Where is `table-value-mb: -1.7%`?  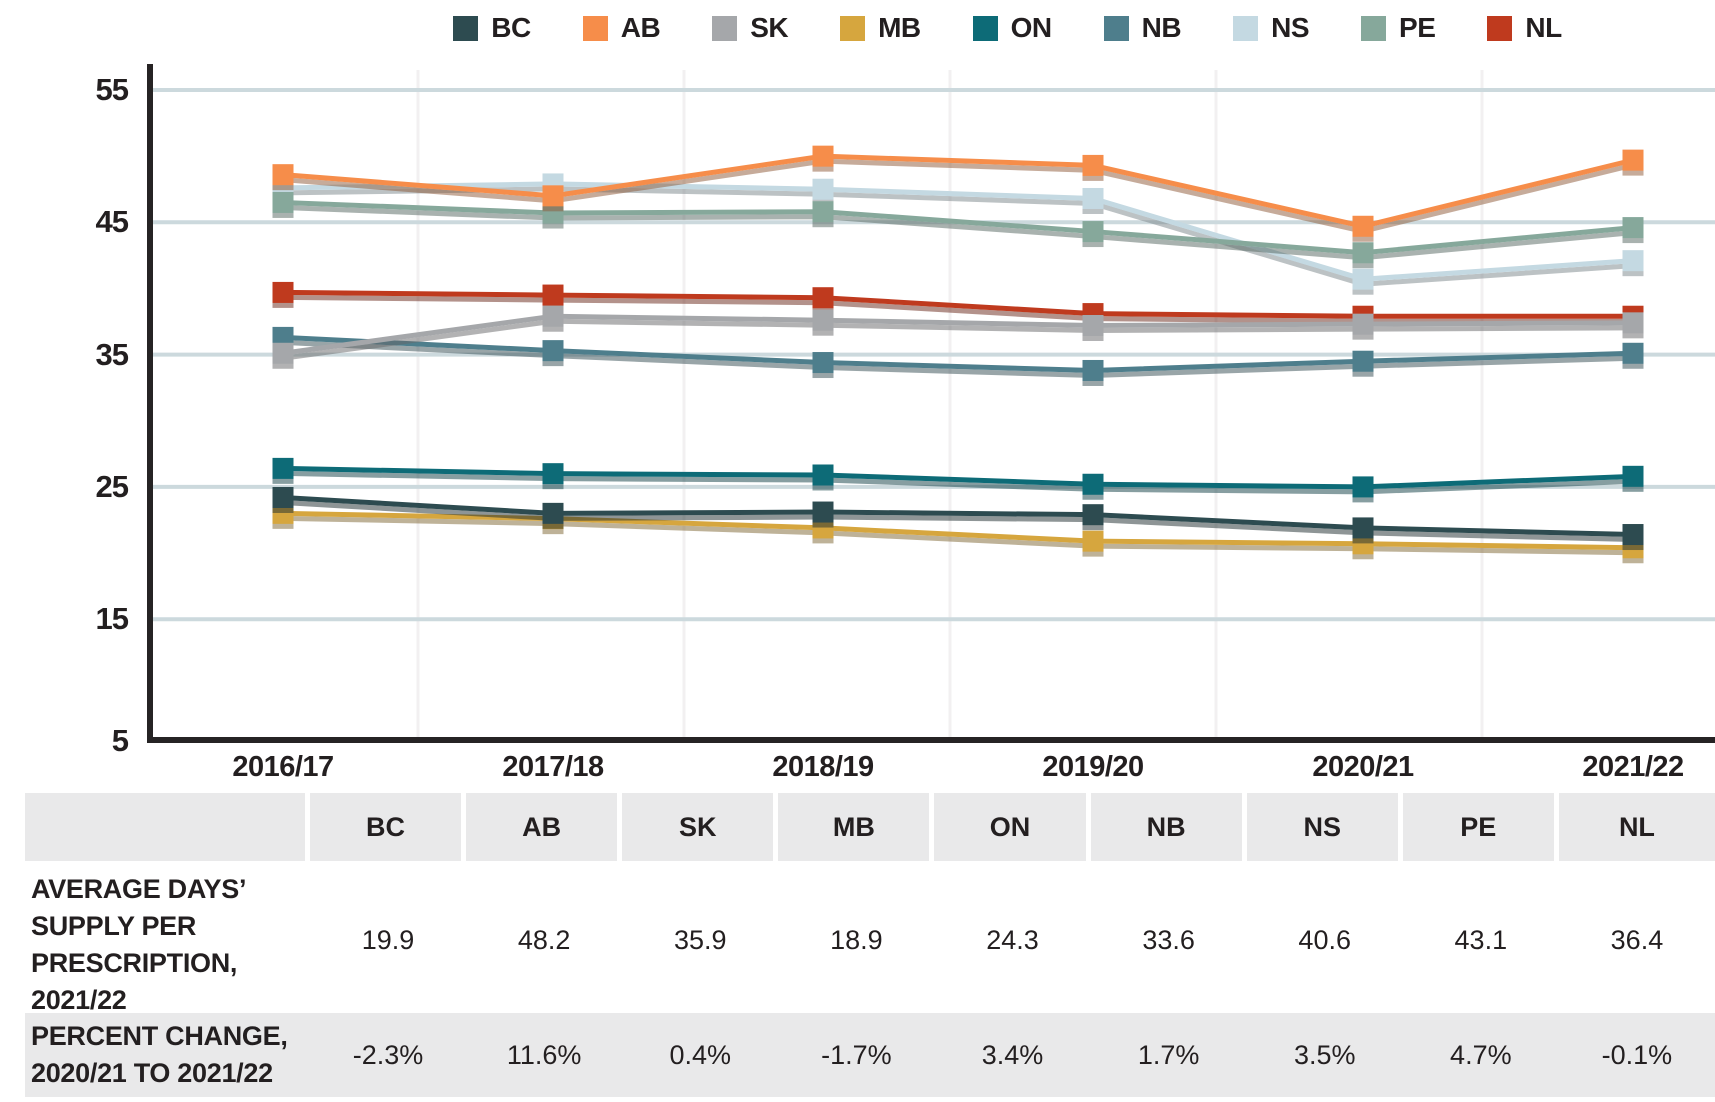 table-value-mb: -1.7% is located at coordinates (856, 1054).